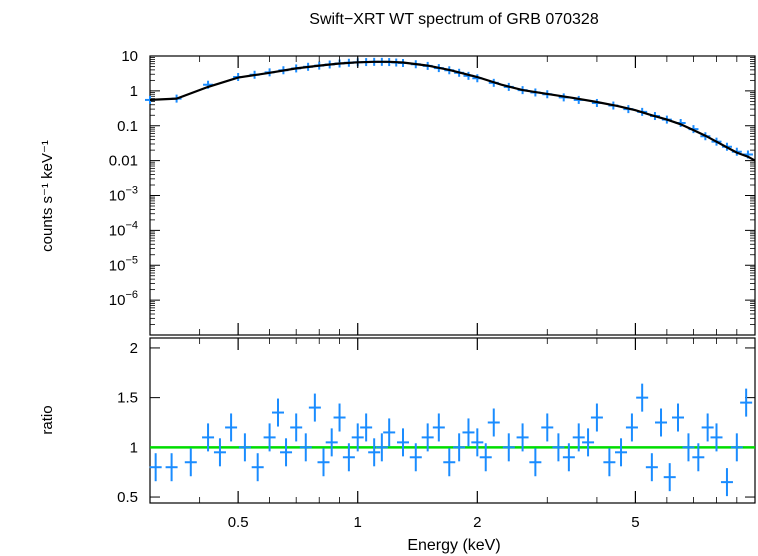 The width and height of the screenshot is (758, 556). Describe the element at coordinates (238, 522) in the screenshot. I see `x-tick-label: 0.5` at that location.